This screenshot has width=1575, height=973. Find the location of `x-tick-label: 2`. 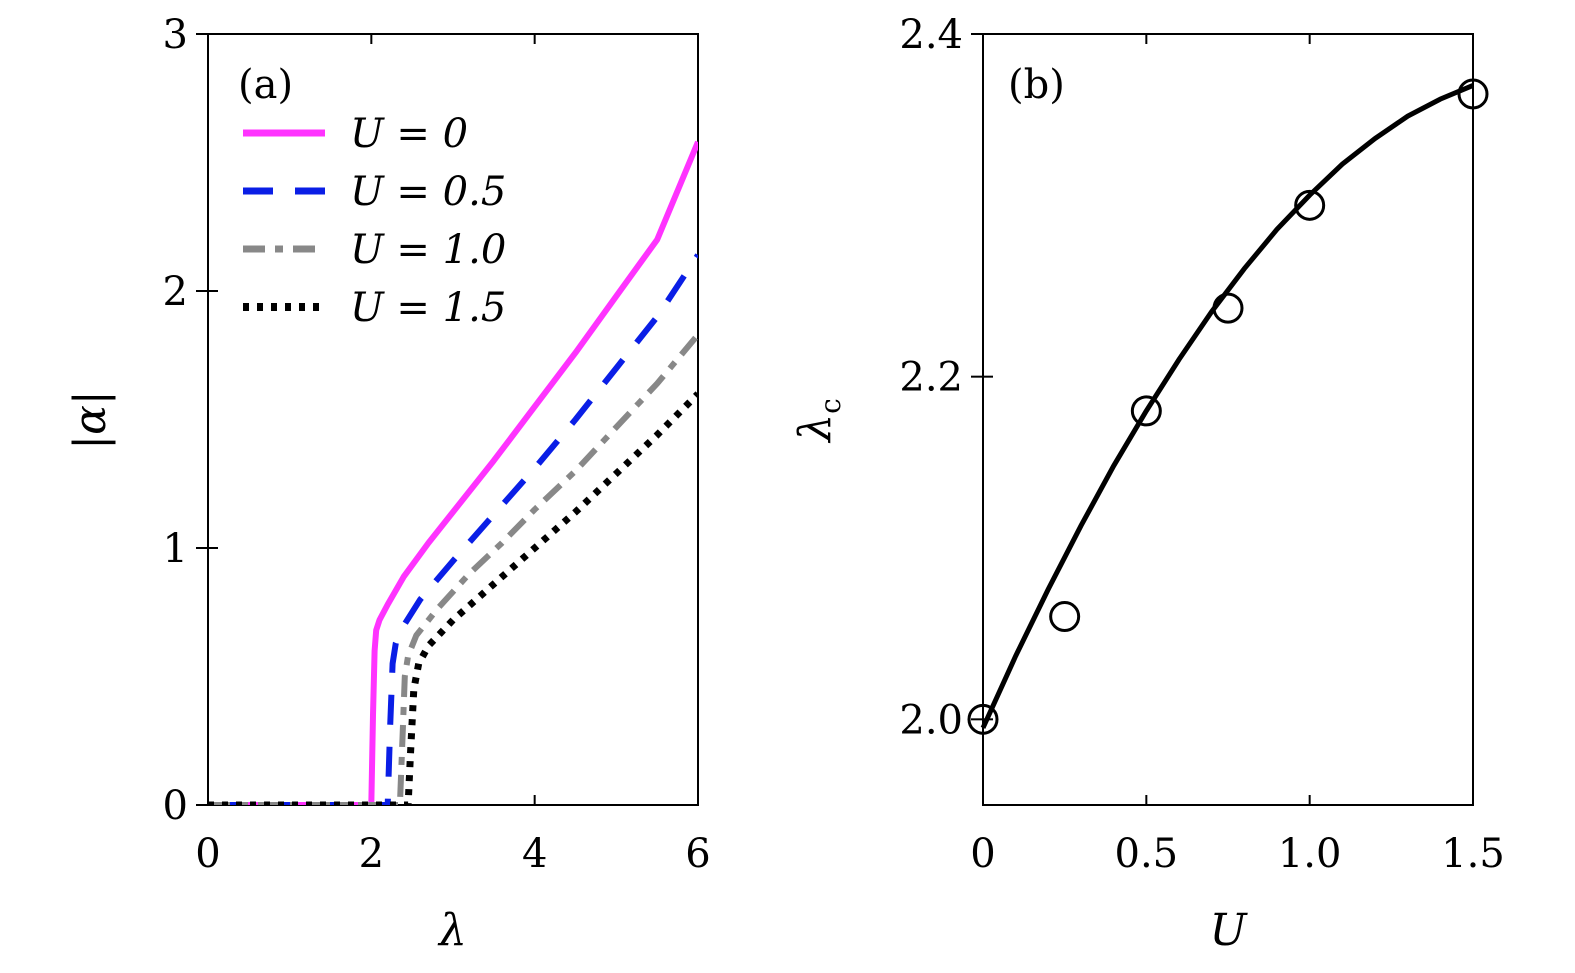

x-tick-label: 2 is located at coordinates (371, 854).